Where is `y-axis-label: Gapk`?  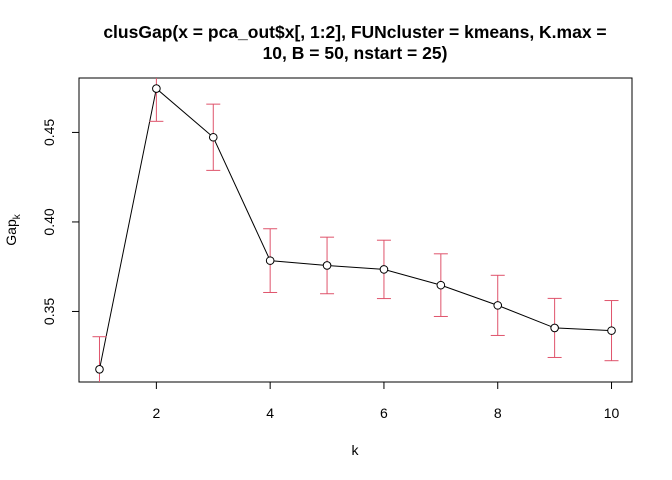 y-axis-label: Gapk is located at coordinates (13, 229).